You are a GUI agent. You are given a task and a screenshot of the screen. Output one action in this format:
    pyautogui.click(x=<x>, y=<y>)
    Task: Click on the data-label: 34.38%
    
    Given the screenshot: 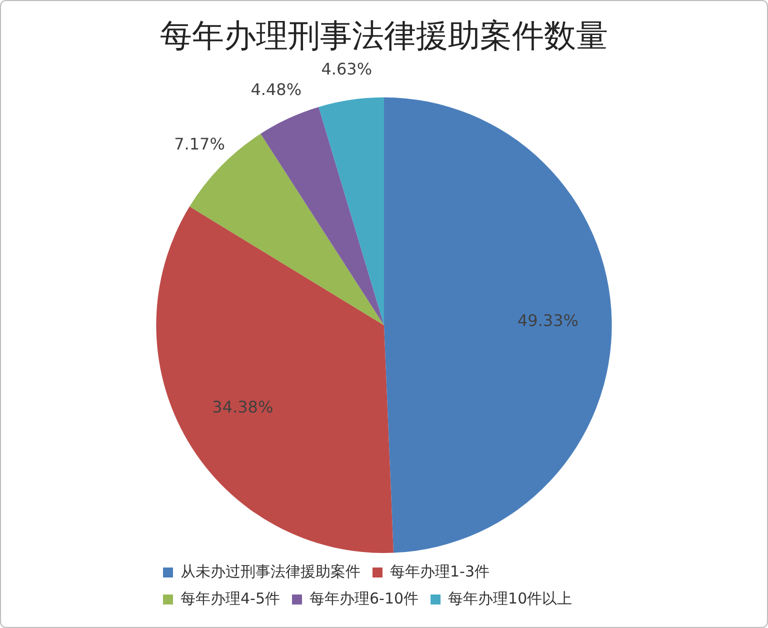 What is the action you would take?
    pyautogui.click(x=243, y=407)
    